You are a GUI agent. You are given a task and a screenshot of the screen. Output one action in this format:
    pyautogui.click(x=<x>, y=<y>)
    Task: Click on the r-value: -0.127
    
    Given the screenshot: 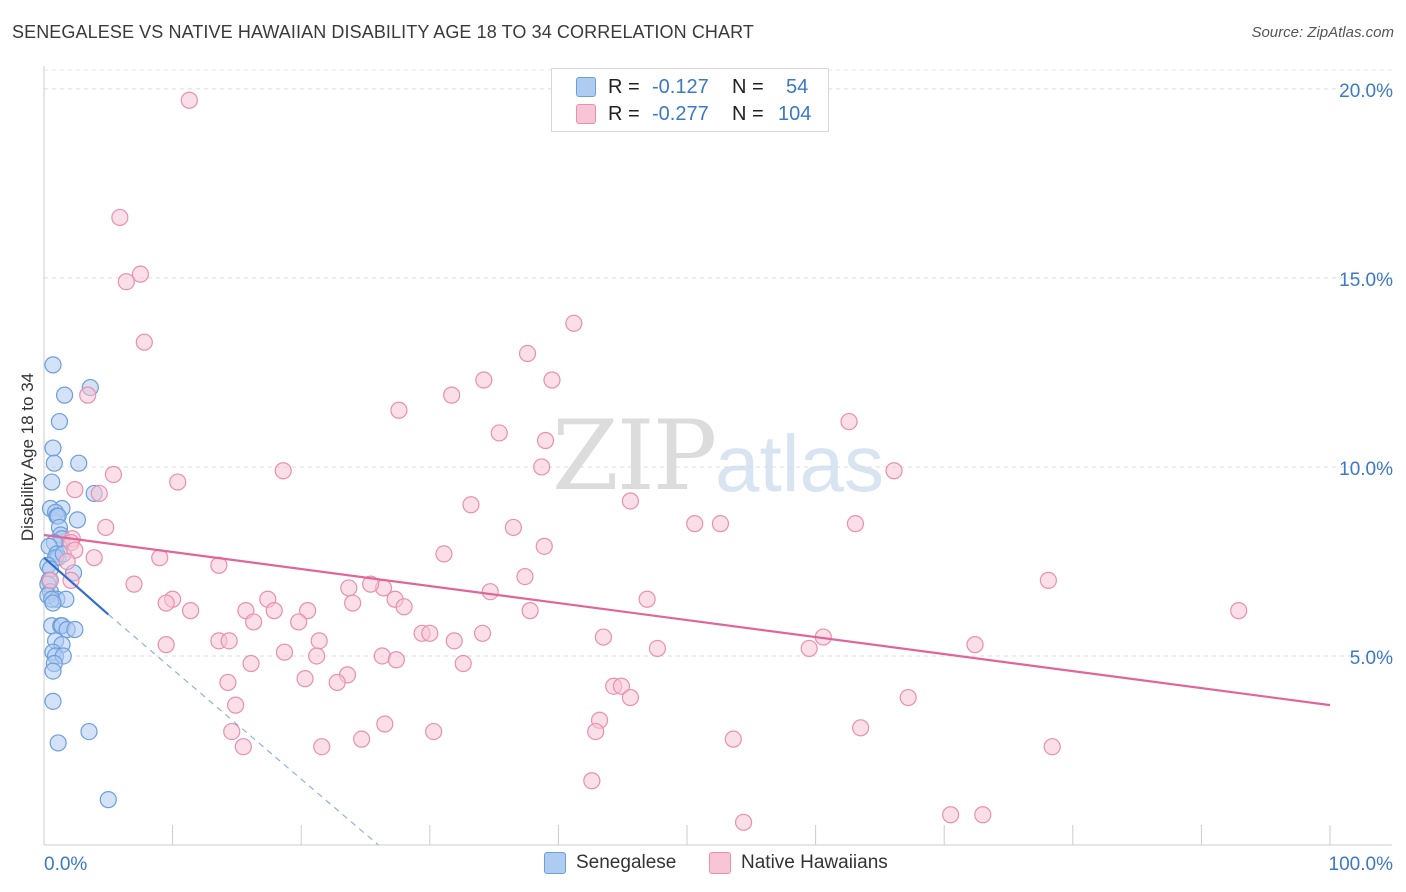 What is the action you would take?
    pyautogui.click(x=680, y=86)
    